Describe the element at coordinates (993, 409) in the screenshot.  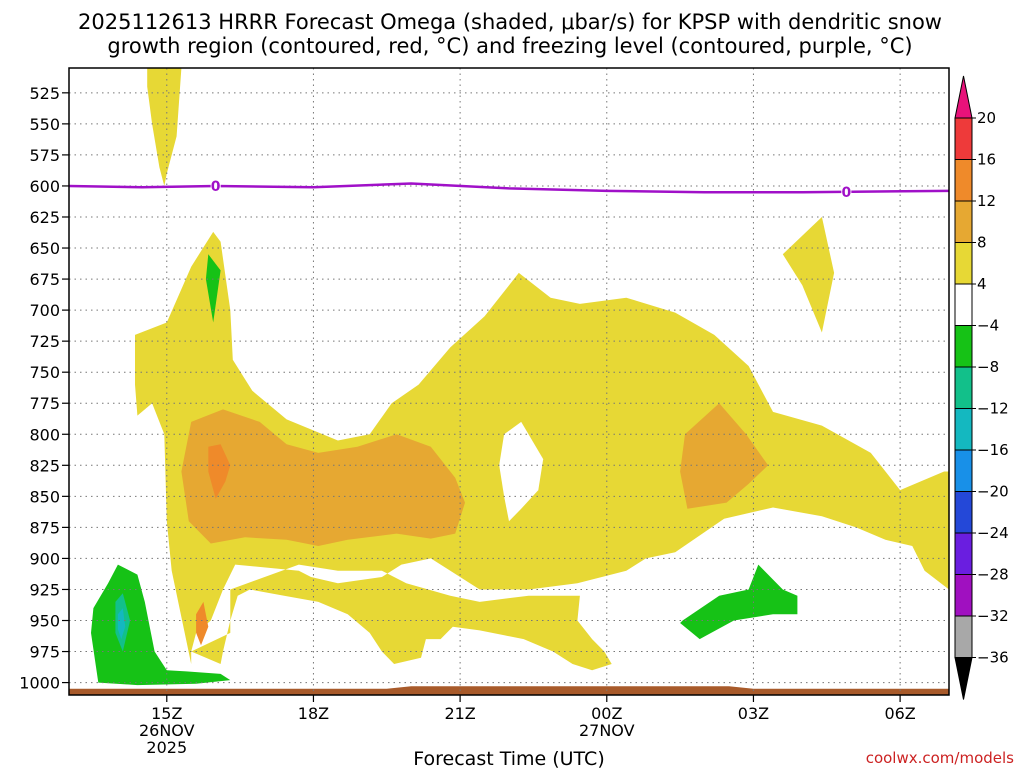
I see `colorbar-label: −12` at that location.